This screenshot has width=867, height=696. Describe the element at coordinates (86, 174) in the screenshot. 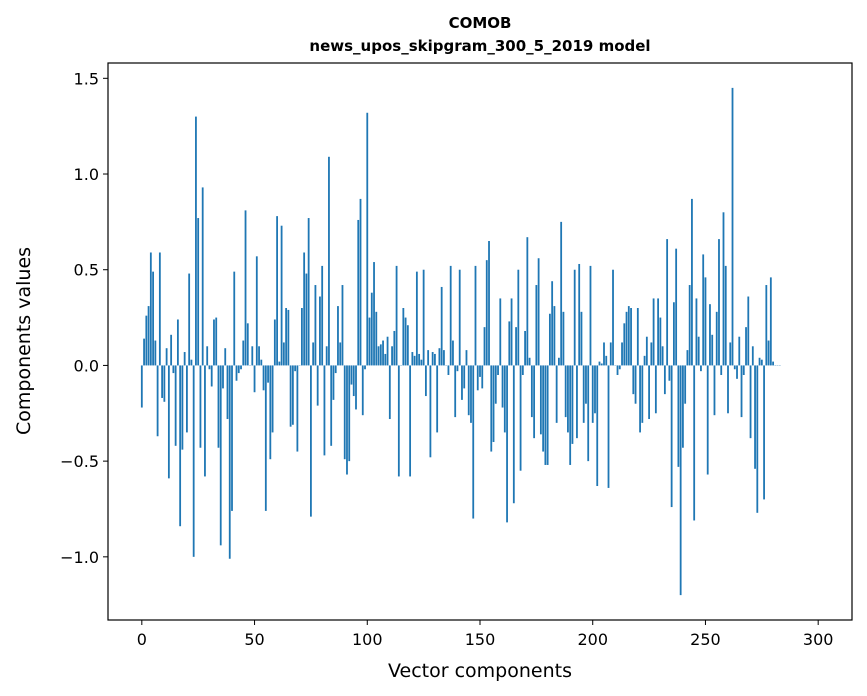

I see `y-tick-label: 1.0` at that location.